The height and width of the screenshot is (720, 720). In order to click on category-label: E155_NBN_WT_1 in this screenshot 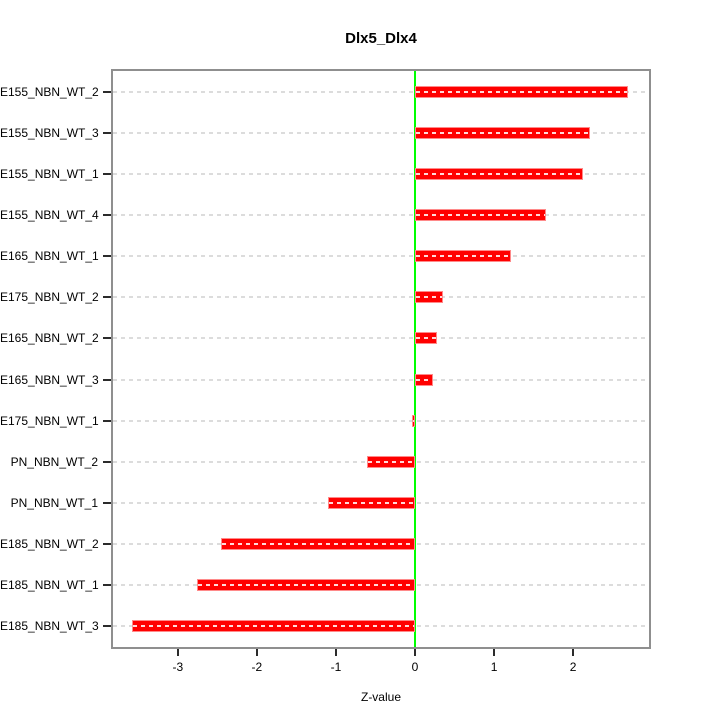, I will do `click(49, 174)`.